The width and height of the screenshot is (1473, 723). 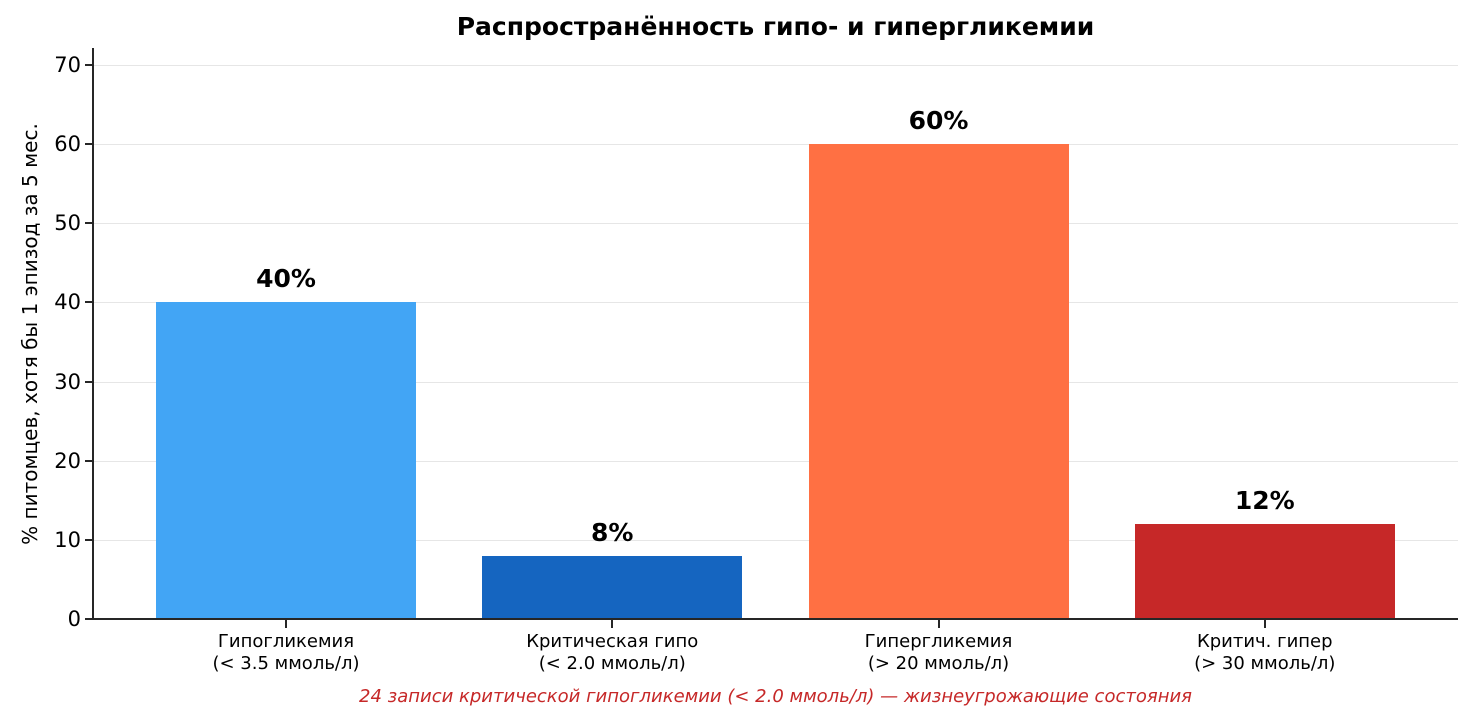 I want to click on bar-value-label: 40%, so click(x=286, y=279).